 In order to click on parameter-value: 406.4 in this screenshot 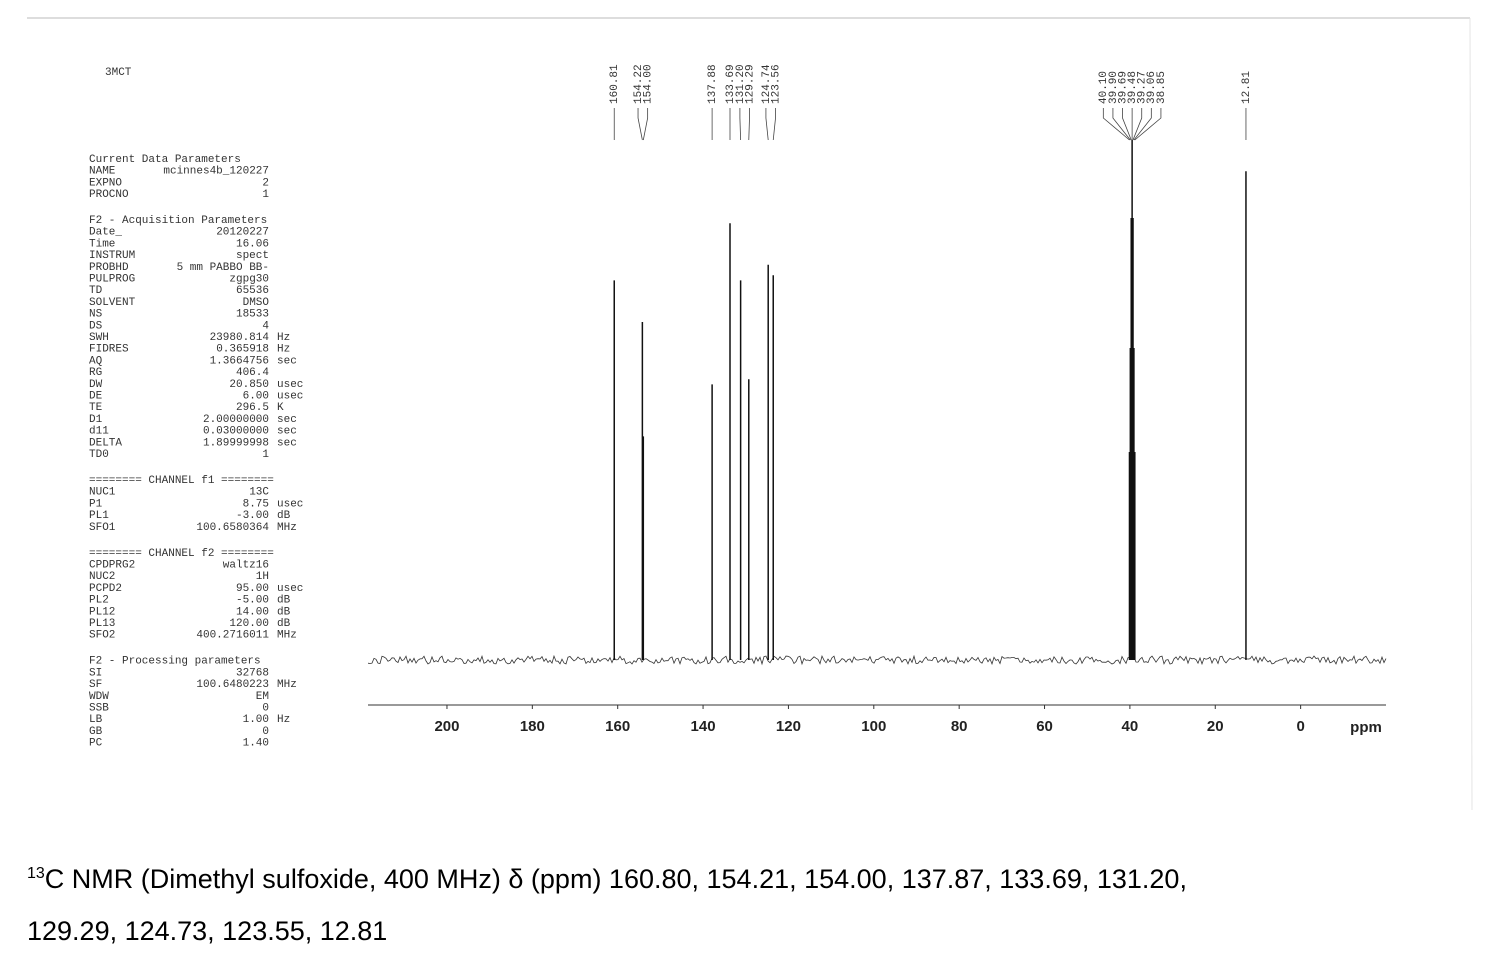, I will do `click(252, 373)`.